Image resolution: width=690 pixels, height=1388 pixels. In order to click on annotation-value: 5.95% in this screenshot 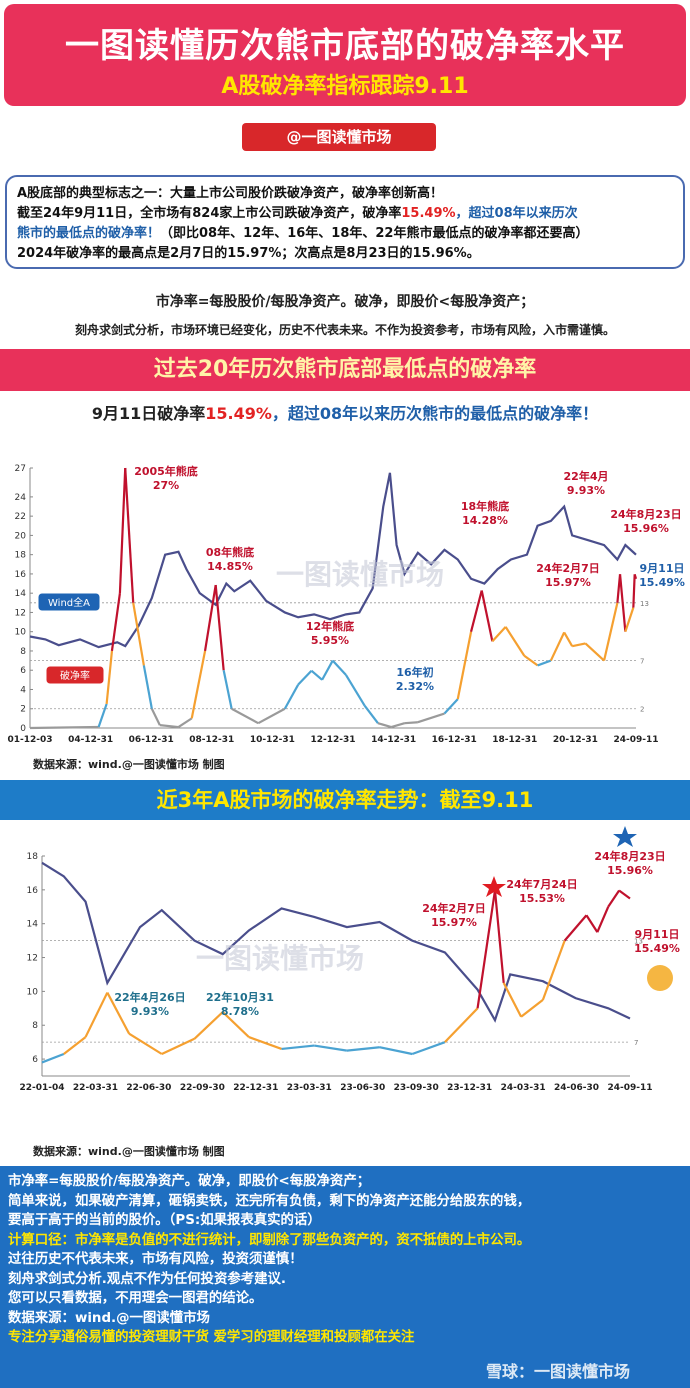, I will do `click(330, 640)`.